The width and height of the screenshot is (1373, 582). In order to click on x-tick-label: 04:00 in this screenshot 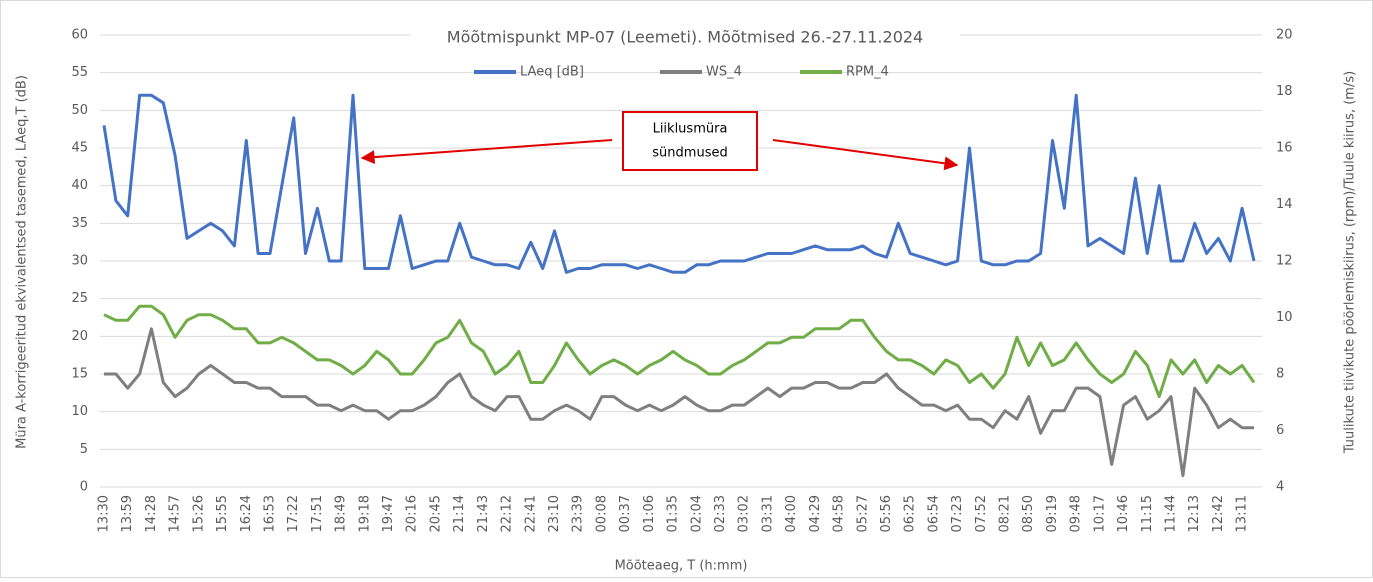, I will do `click(791, 513)`.